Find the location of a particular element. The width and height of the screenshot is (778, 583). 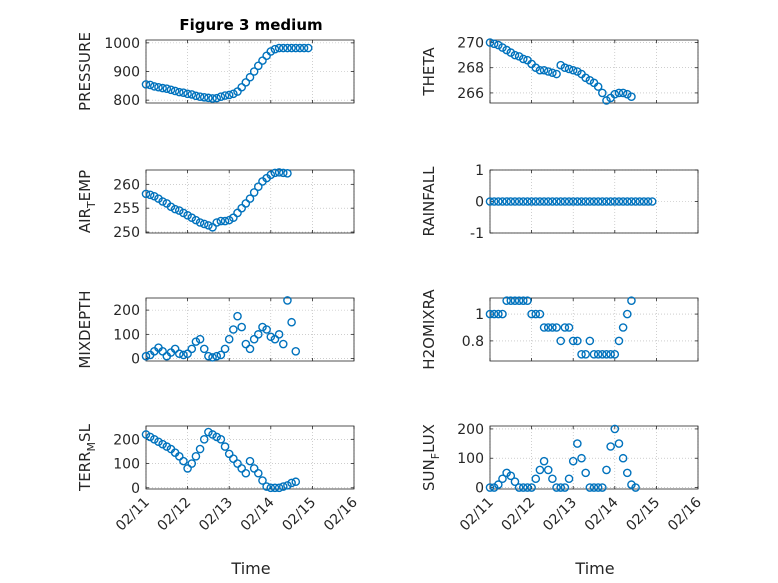

y-axis-label-part: LUX is located at coordinates (429, 438).